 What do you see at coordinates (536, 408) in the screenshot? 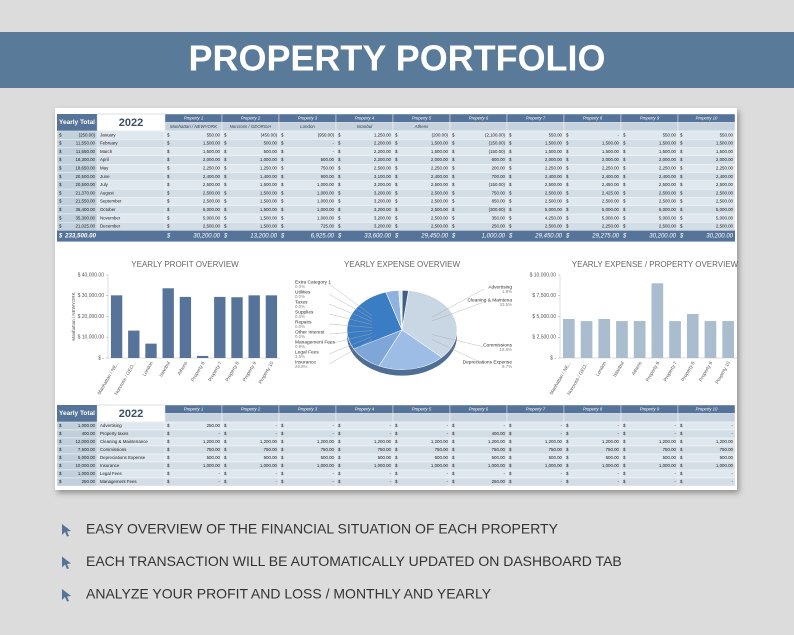
I see `property-name: Property 7` at bounding box center [536, 408].